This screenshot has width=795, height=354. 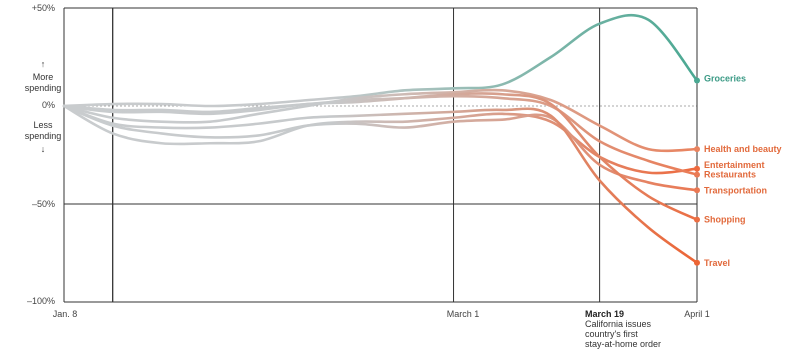 What do you see at coordinates (43, 77) in the screenshot?
I see `more-spending-label: More` at bounding box center [43, 77].